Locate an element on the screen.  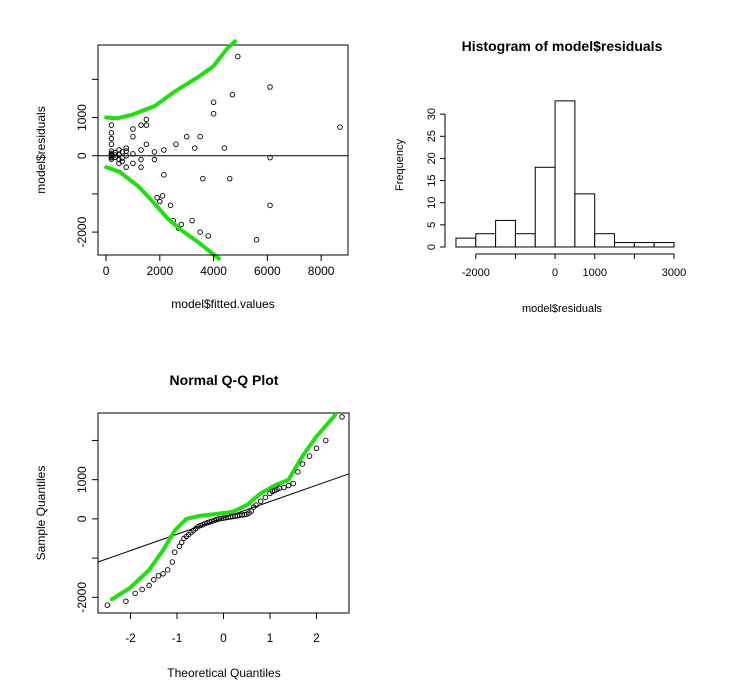
p2-y-tick-label: 15 is located at coordinates (432, 180).